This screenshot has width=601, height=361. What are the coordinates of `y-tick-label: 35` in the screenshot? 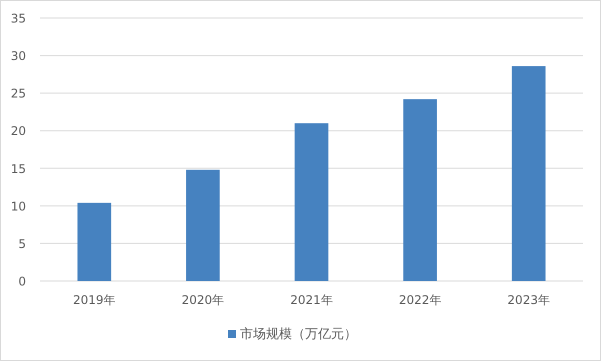 It's located at (18, 19).